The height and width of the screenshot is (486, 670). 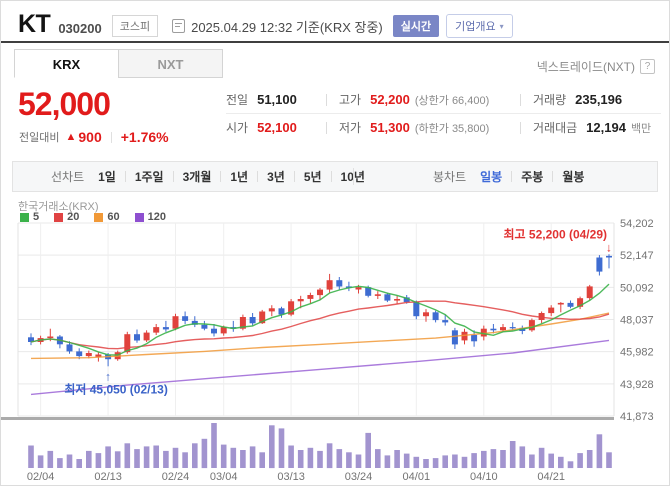 What do you see at coordinates (479, 26) in the screenshot?
I see `company-overview-button: 기업개요 ▾` at bounding box center [479, 26].